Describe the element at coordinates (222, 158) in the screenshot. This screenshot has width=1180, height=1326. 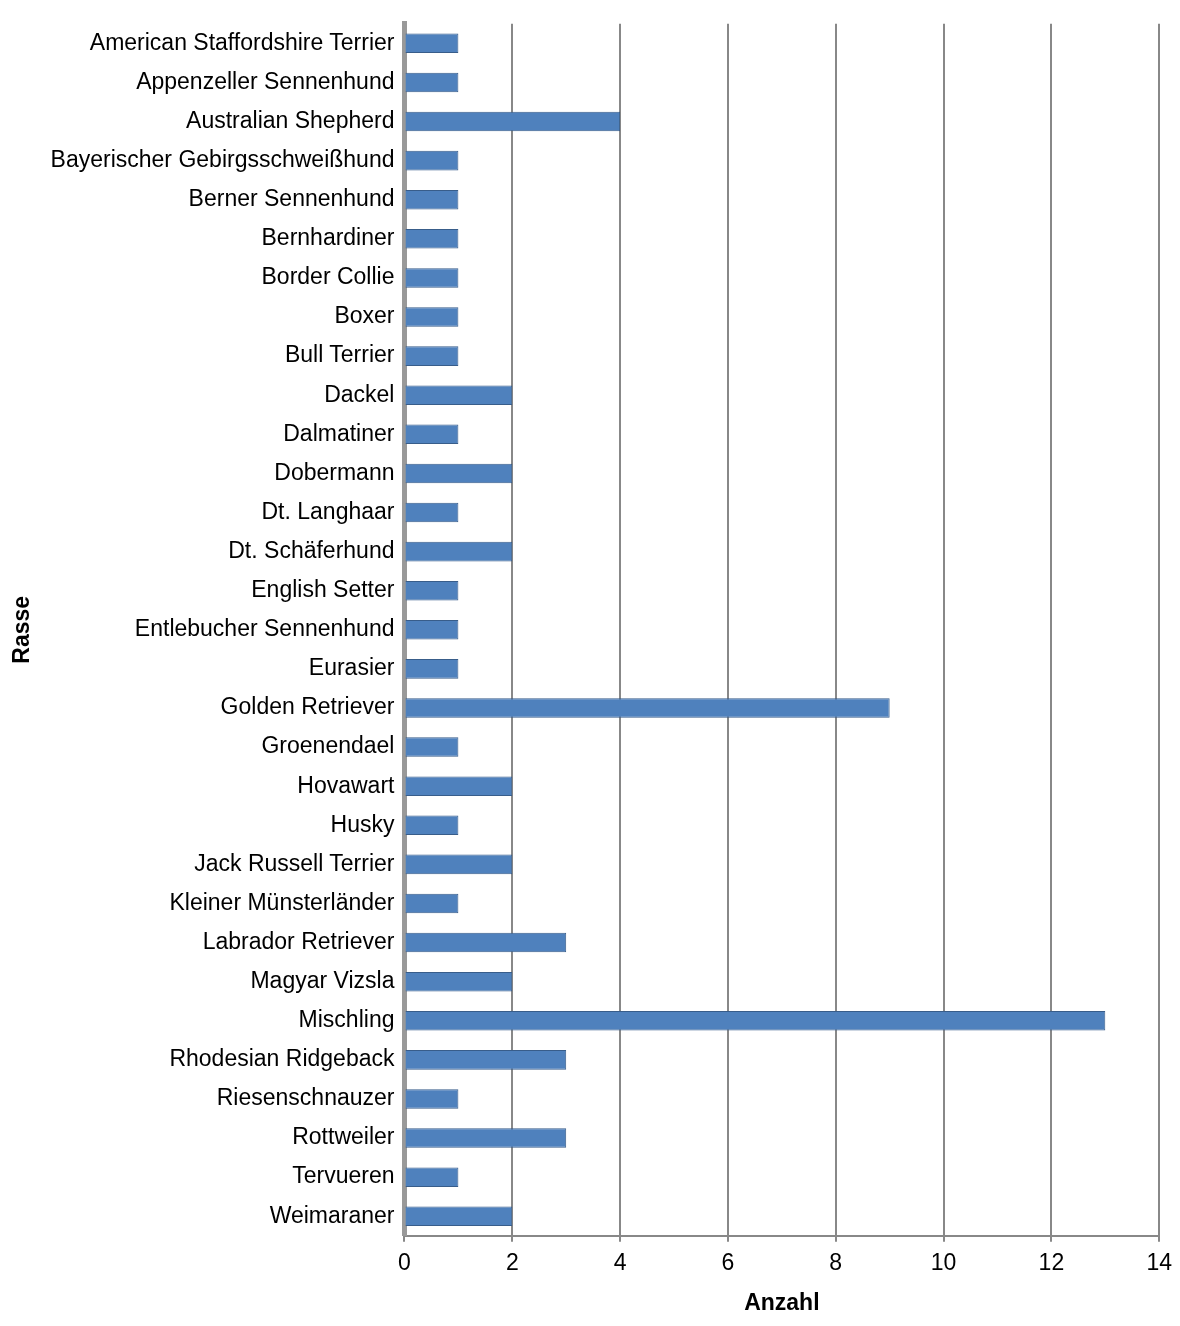
I see `y-tick-label: Bayerischer Gebirgsschweißhund` at that location.